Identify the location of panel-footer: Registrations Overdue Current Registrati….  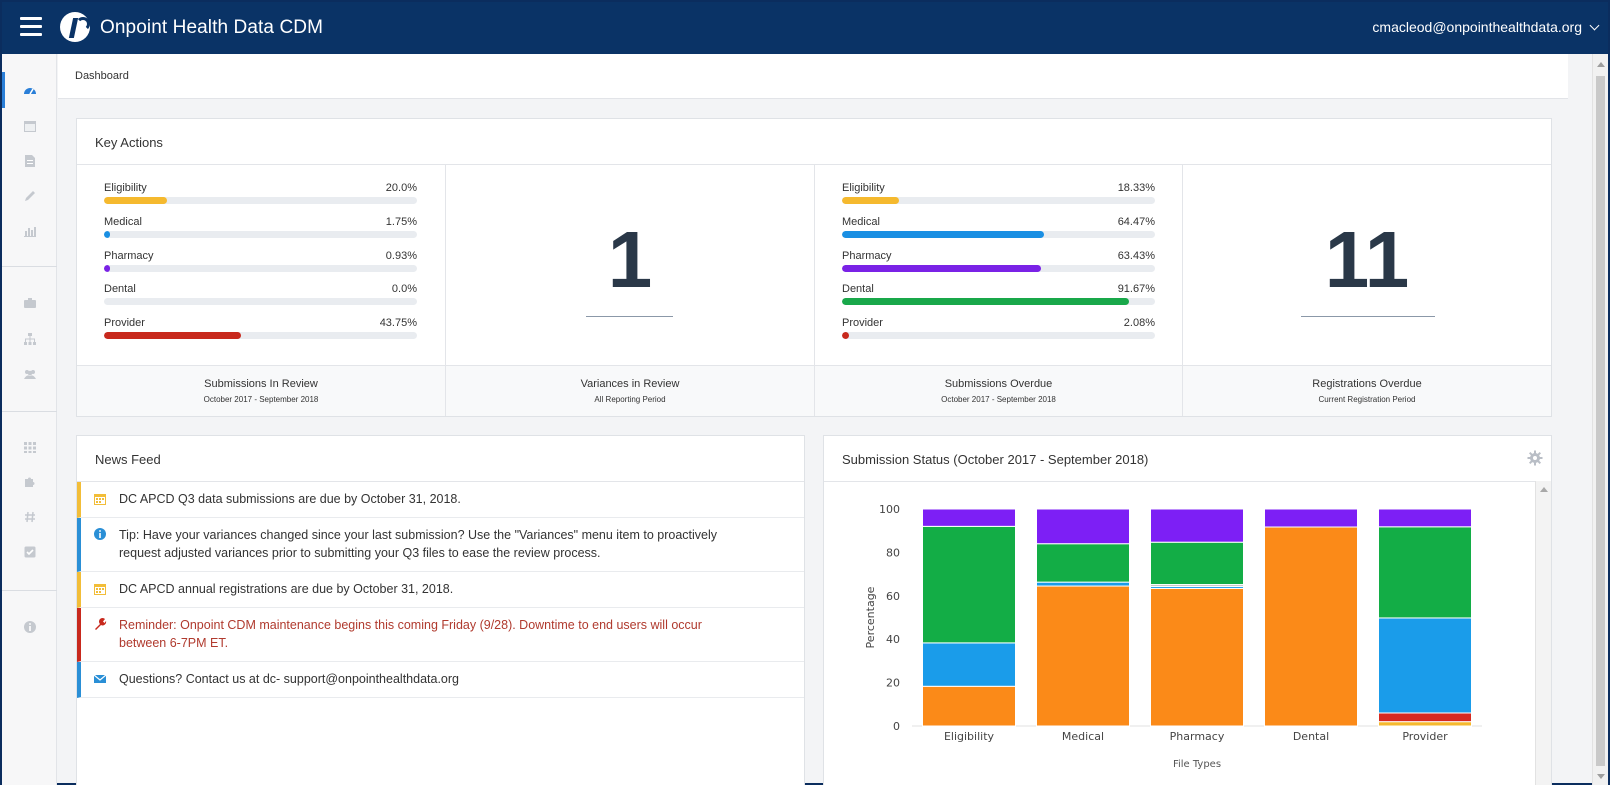
(1367, 390).